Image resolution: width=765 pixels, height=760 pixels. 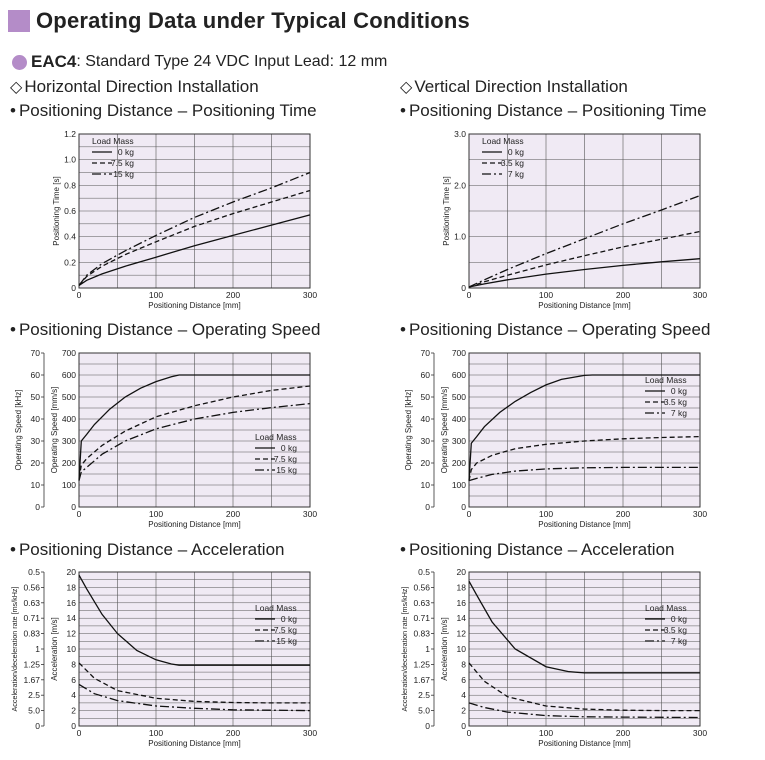 What do you see at coordinates (165, 330) in the screenshot?
I see `heading-h-speed: • Positioning Distance – Operating Speed` at bounding box center [165, 330].